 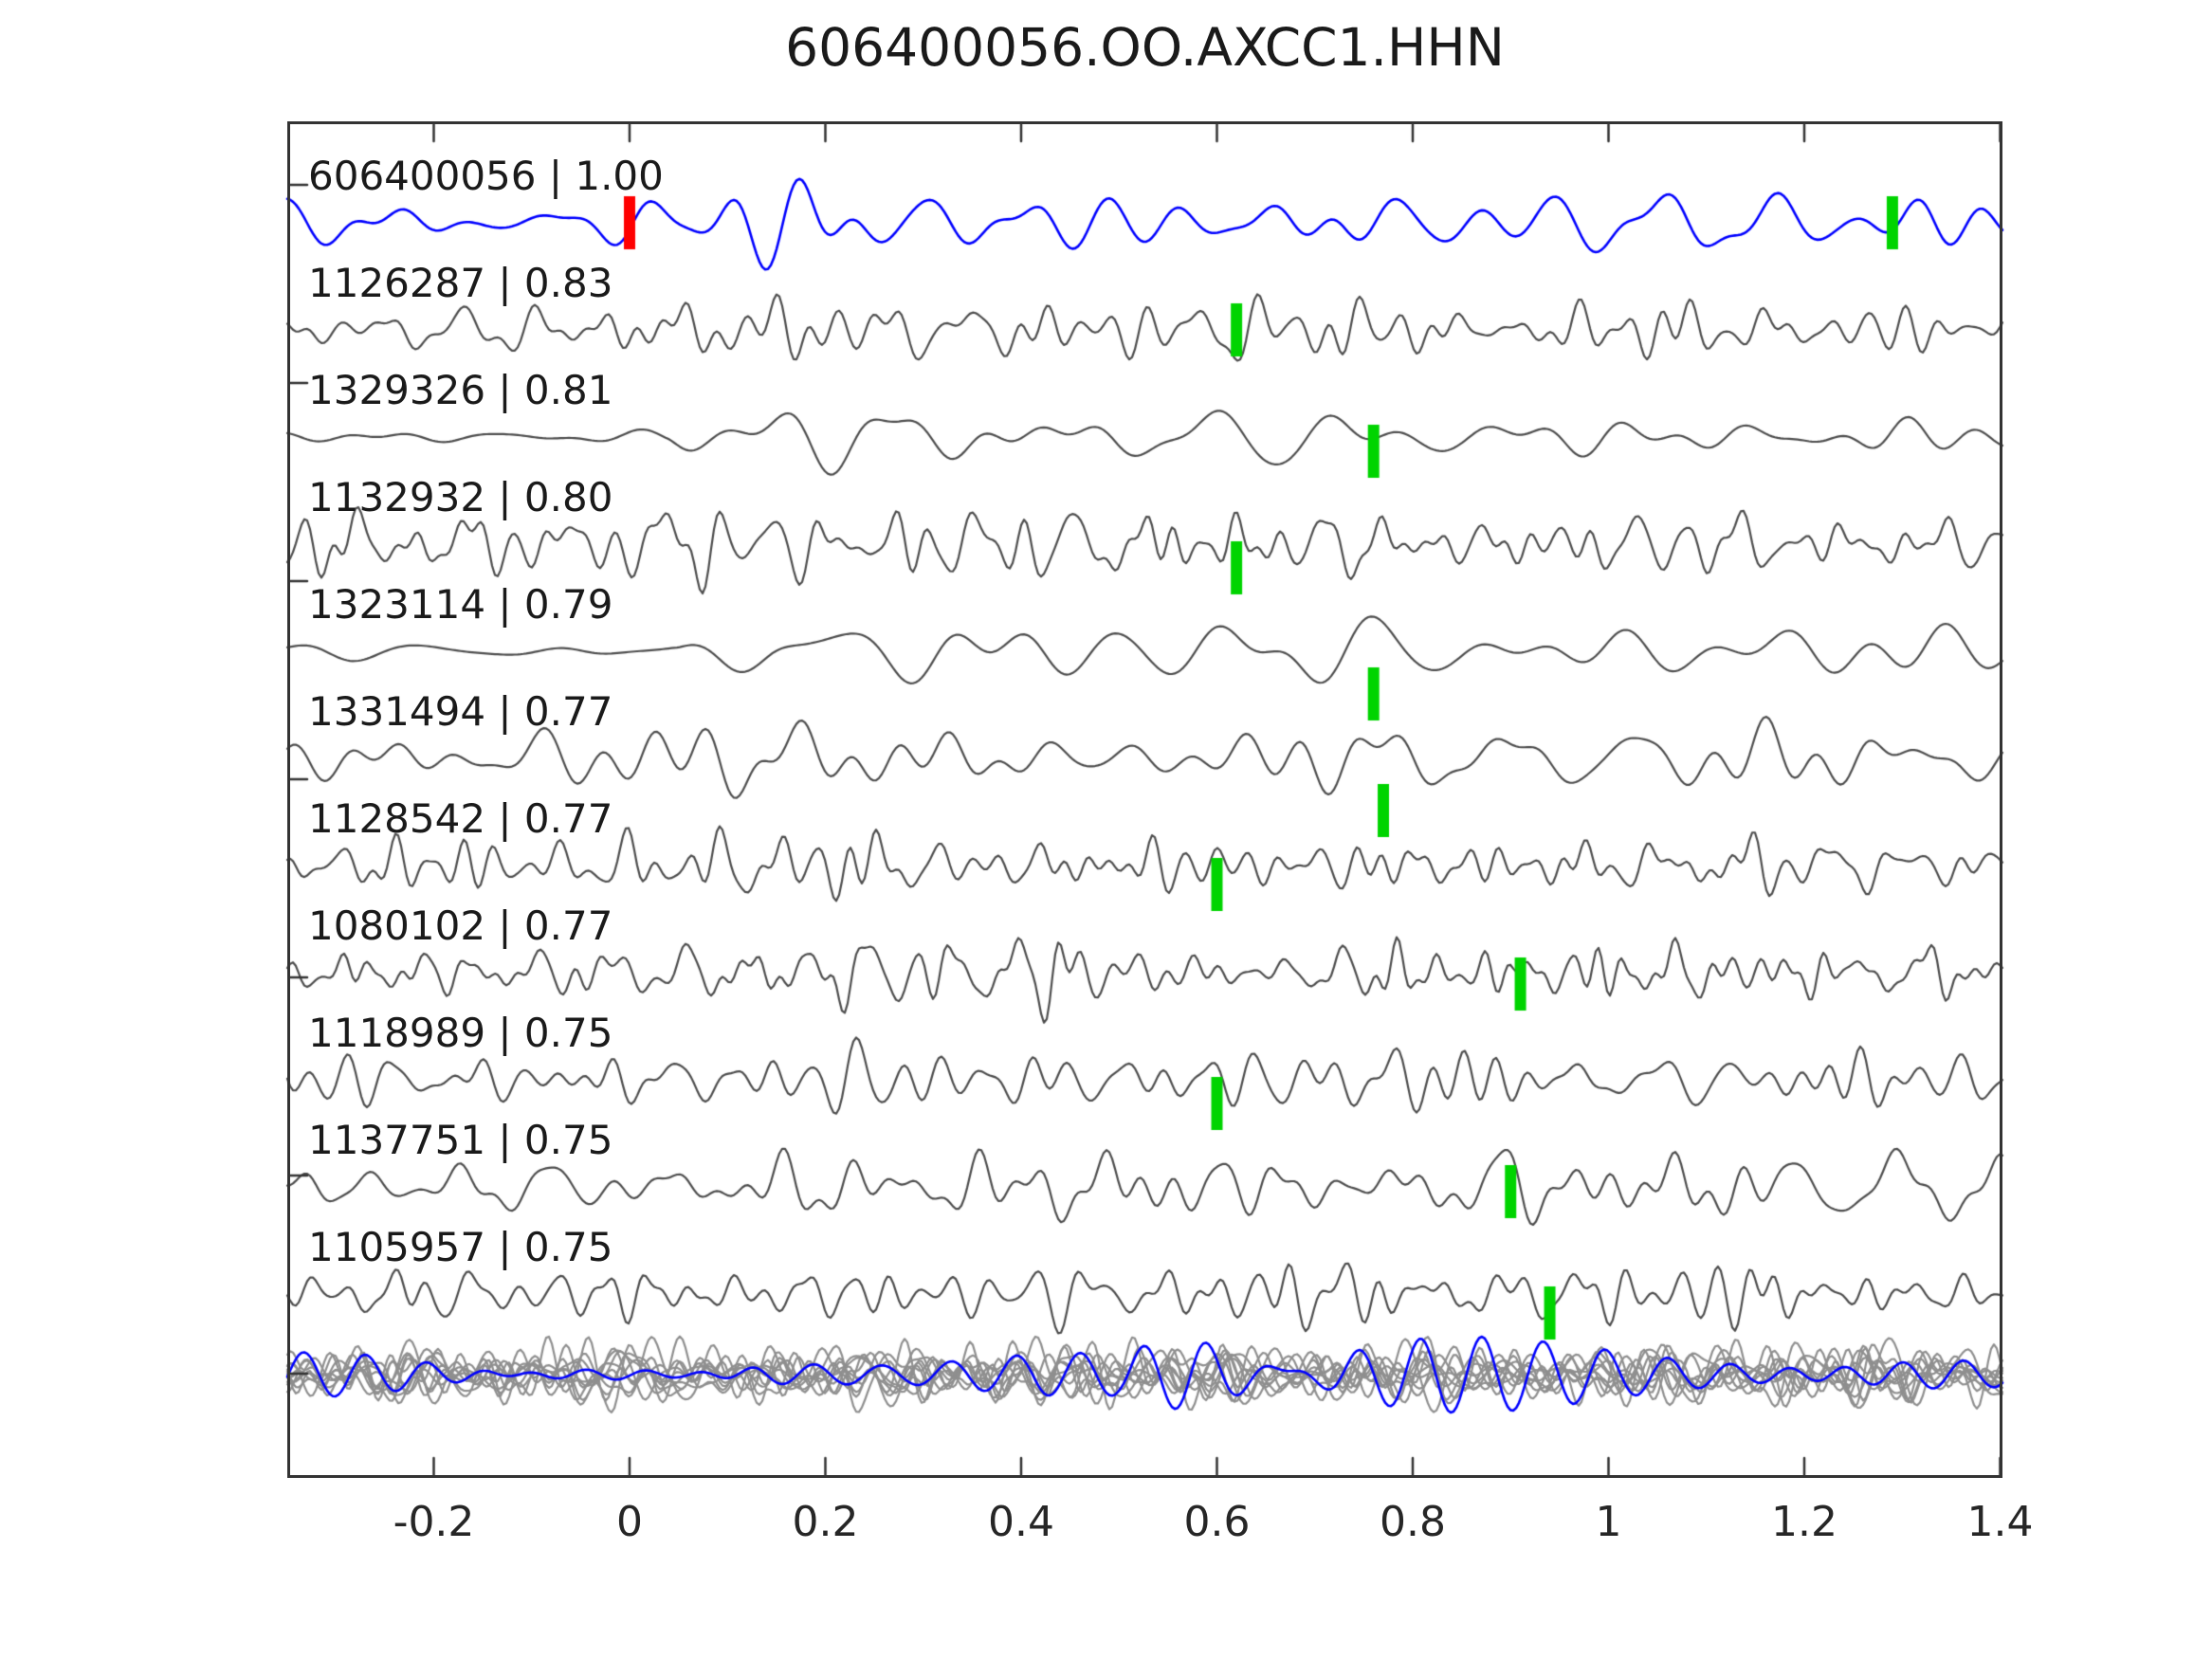 What do you see at coordinates (460, 604) in the screenshot?
I see `trace-label: 1323114 | 0.79` at bounding box center [460, 604].